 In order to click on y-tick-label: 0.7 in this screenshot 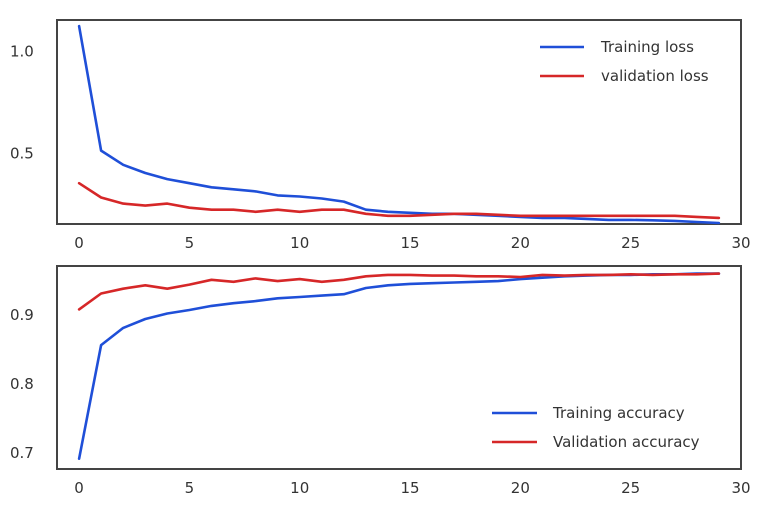, I will do `click(22, 453)`.